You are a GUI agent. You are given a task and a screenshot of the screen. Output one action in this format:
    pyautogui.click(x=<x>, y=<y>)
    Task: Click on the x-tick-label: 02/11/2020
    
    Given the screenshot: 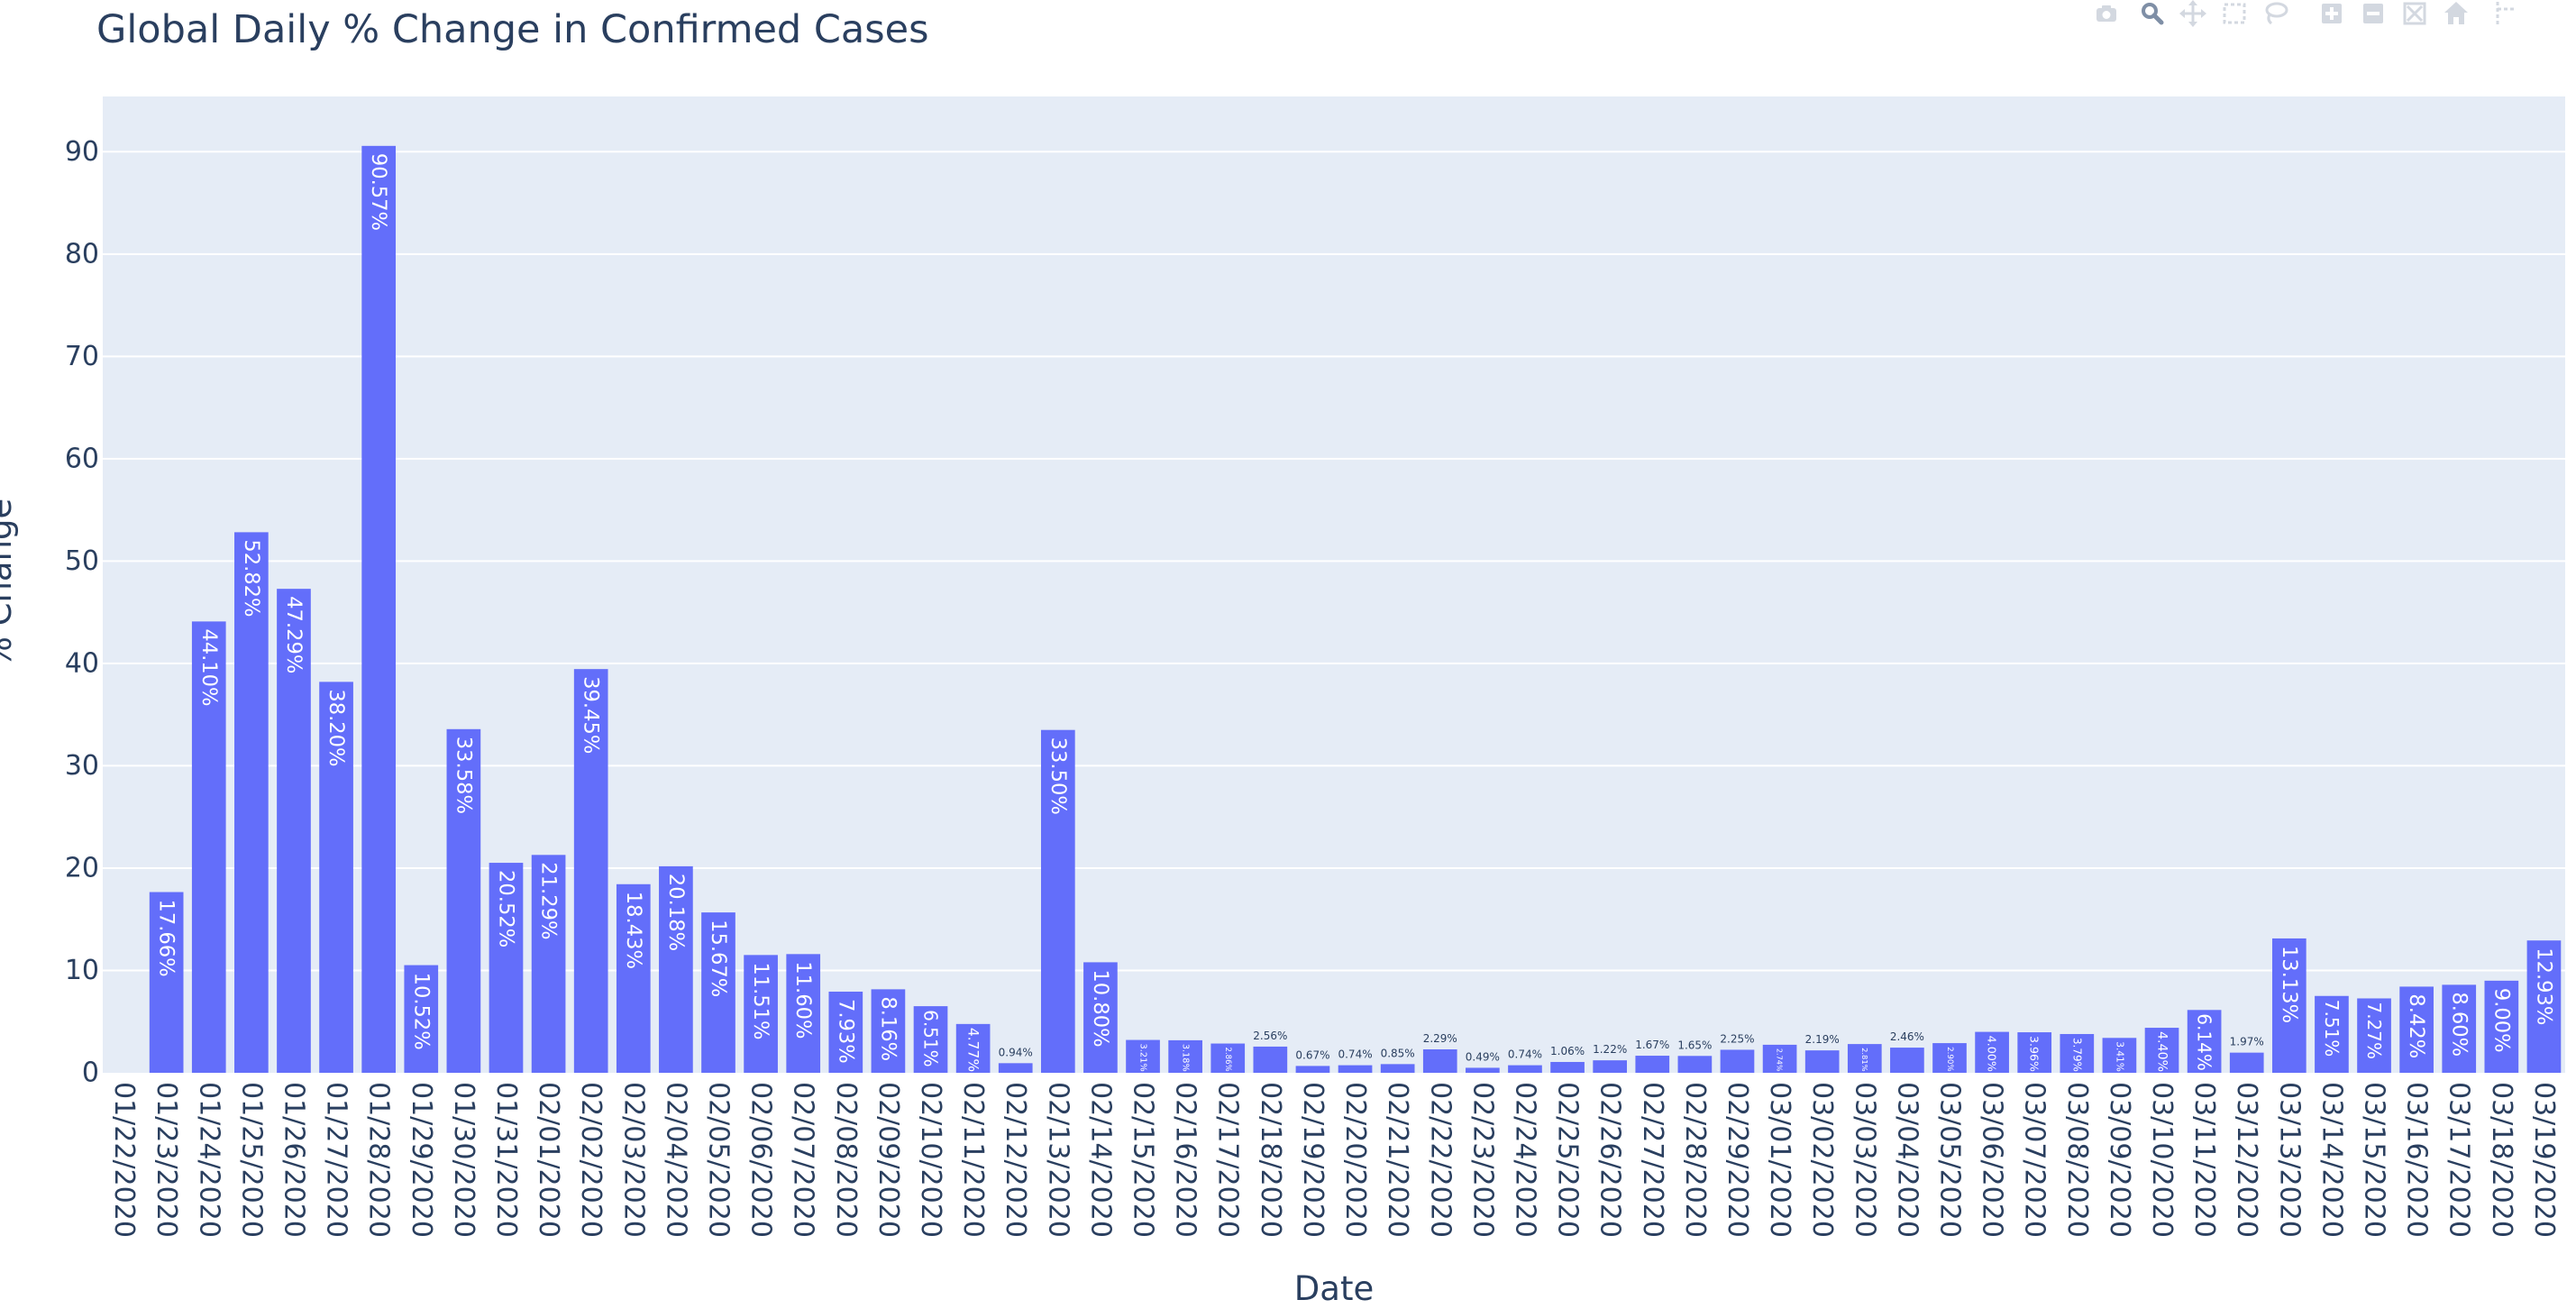 What is the action you would take?
    pyautogui.click(x=973, y=1160)
    